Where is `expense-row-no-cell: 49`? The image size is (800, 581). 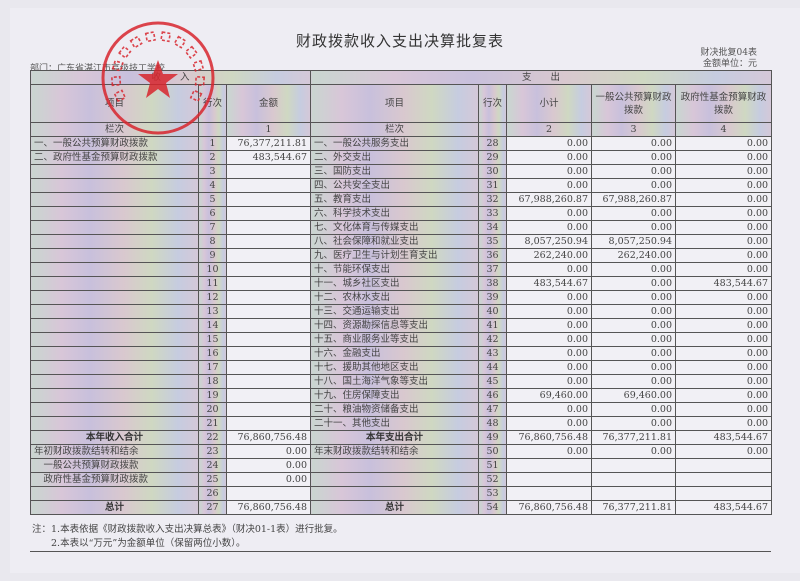
expense-row-no-cell: 49 is located at coordinates (493, 437).